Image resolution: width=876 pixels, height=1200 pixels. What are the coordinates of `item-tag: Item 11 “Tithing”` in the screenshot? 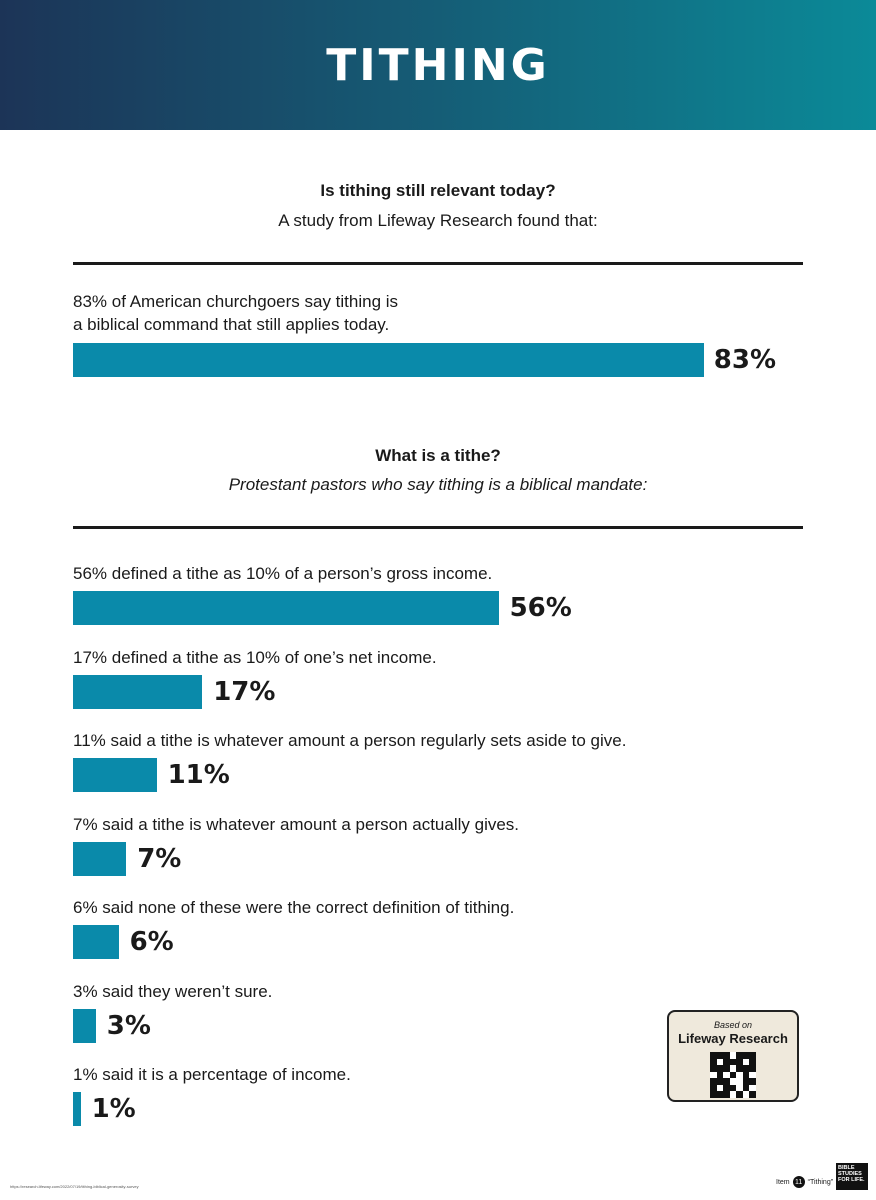 It's located at (804, 1182).